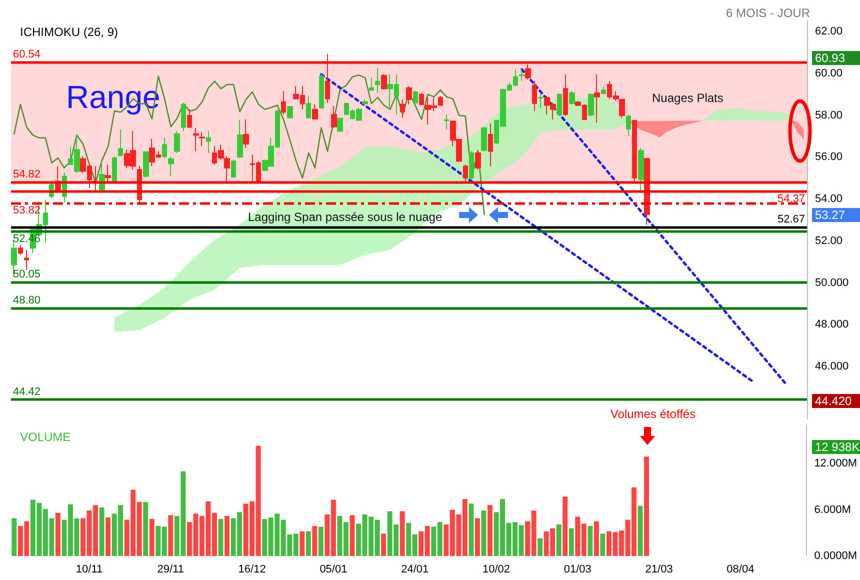 The width and height of the screenshot is (860, 580). What do you see at coordinates (89, 570) in the screenshot?
I see `x-tick-label: 10/11` at bounding box center [89, 570].